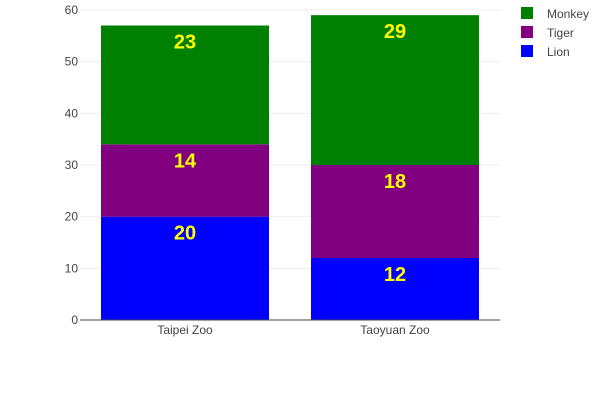 This screenshot has height=400, width=600. Describe the element at coordinates (72, 62) in the screenshot. I see `y-tick-label: 50` at that location.